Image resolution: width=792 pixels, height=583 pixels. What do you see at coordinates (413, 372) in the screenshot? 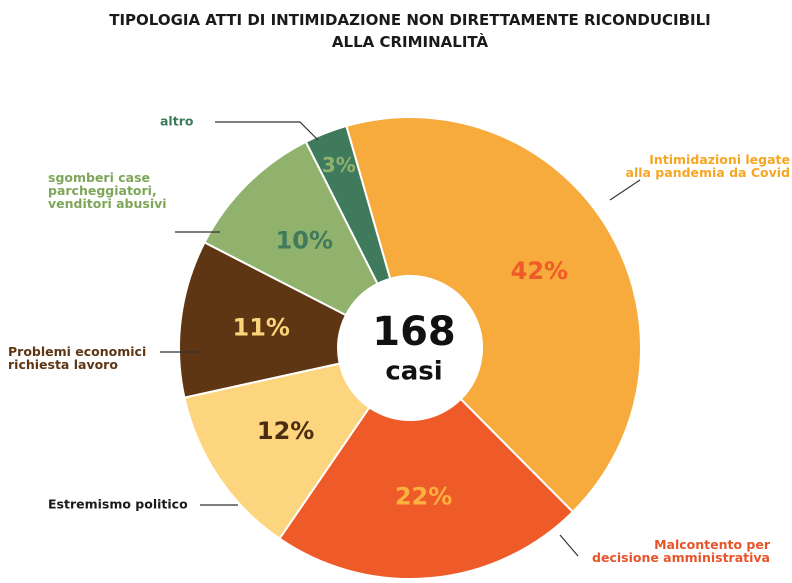
I see `total-label: casi` at bounding box center [413, 372].